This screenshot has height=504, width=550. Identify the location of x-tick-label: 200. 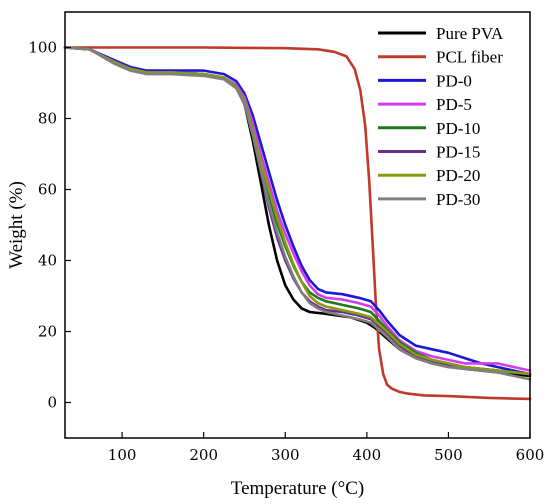
(203, 455).